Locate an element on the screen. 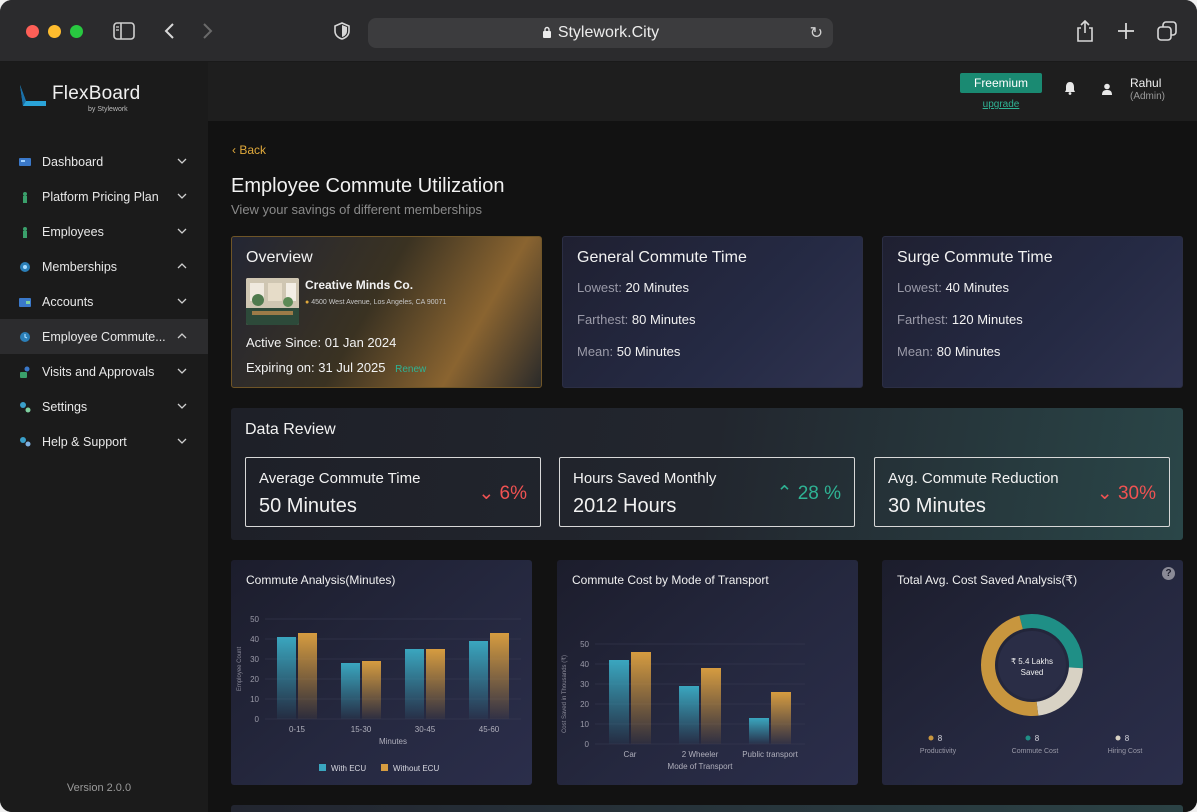 The height and width of the screenshot is (812, 1197). donut-center is located at coordinates (1032, 665).